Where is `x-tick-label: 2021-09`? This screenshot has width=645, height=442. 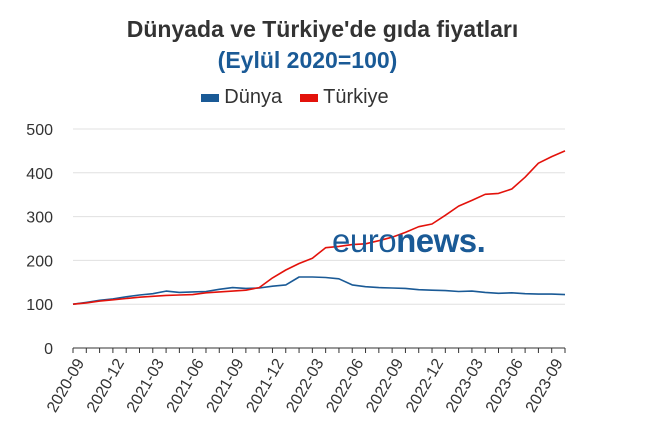
x-tick-label: 2021-09 is located at coordinates (226, 385).